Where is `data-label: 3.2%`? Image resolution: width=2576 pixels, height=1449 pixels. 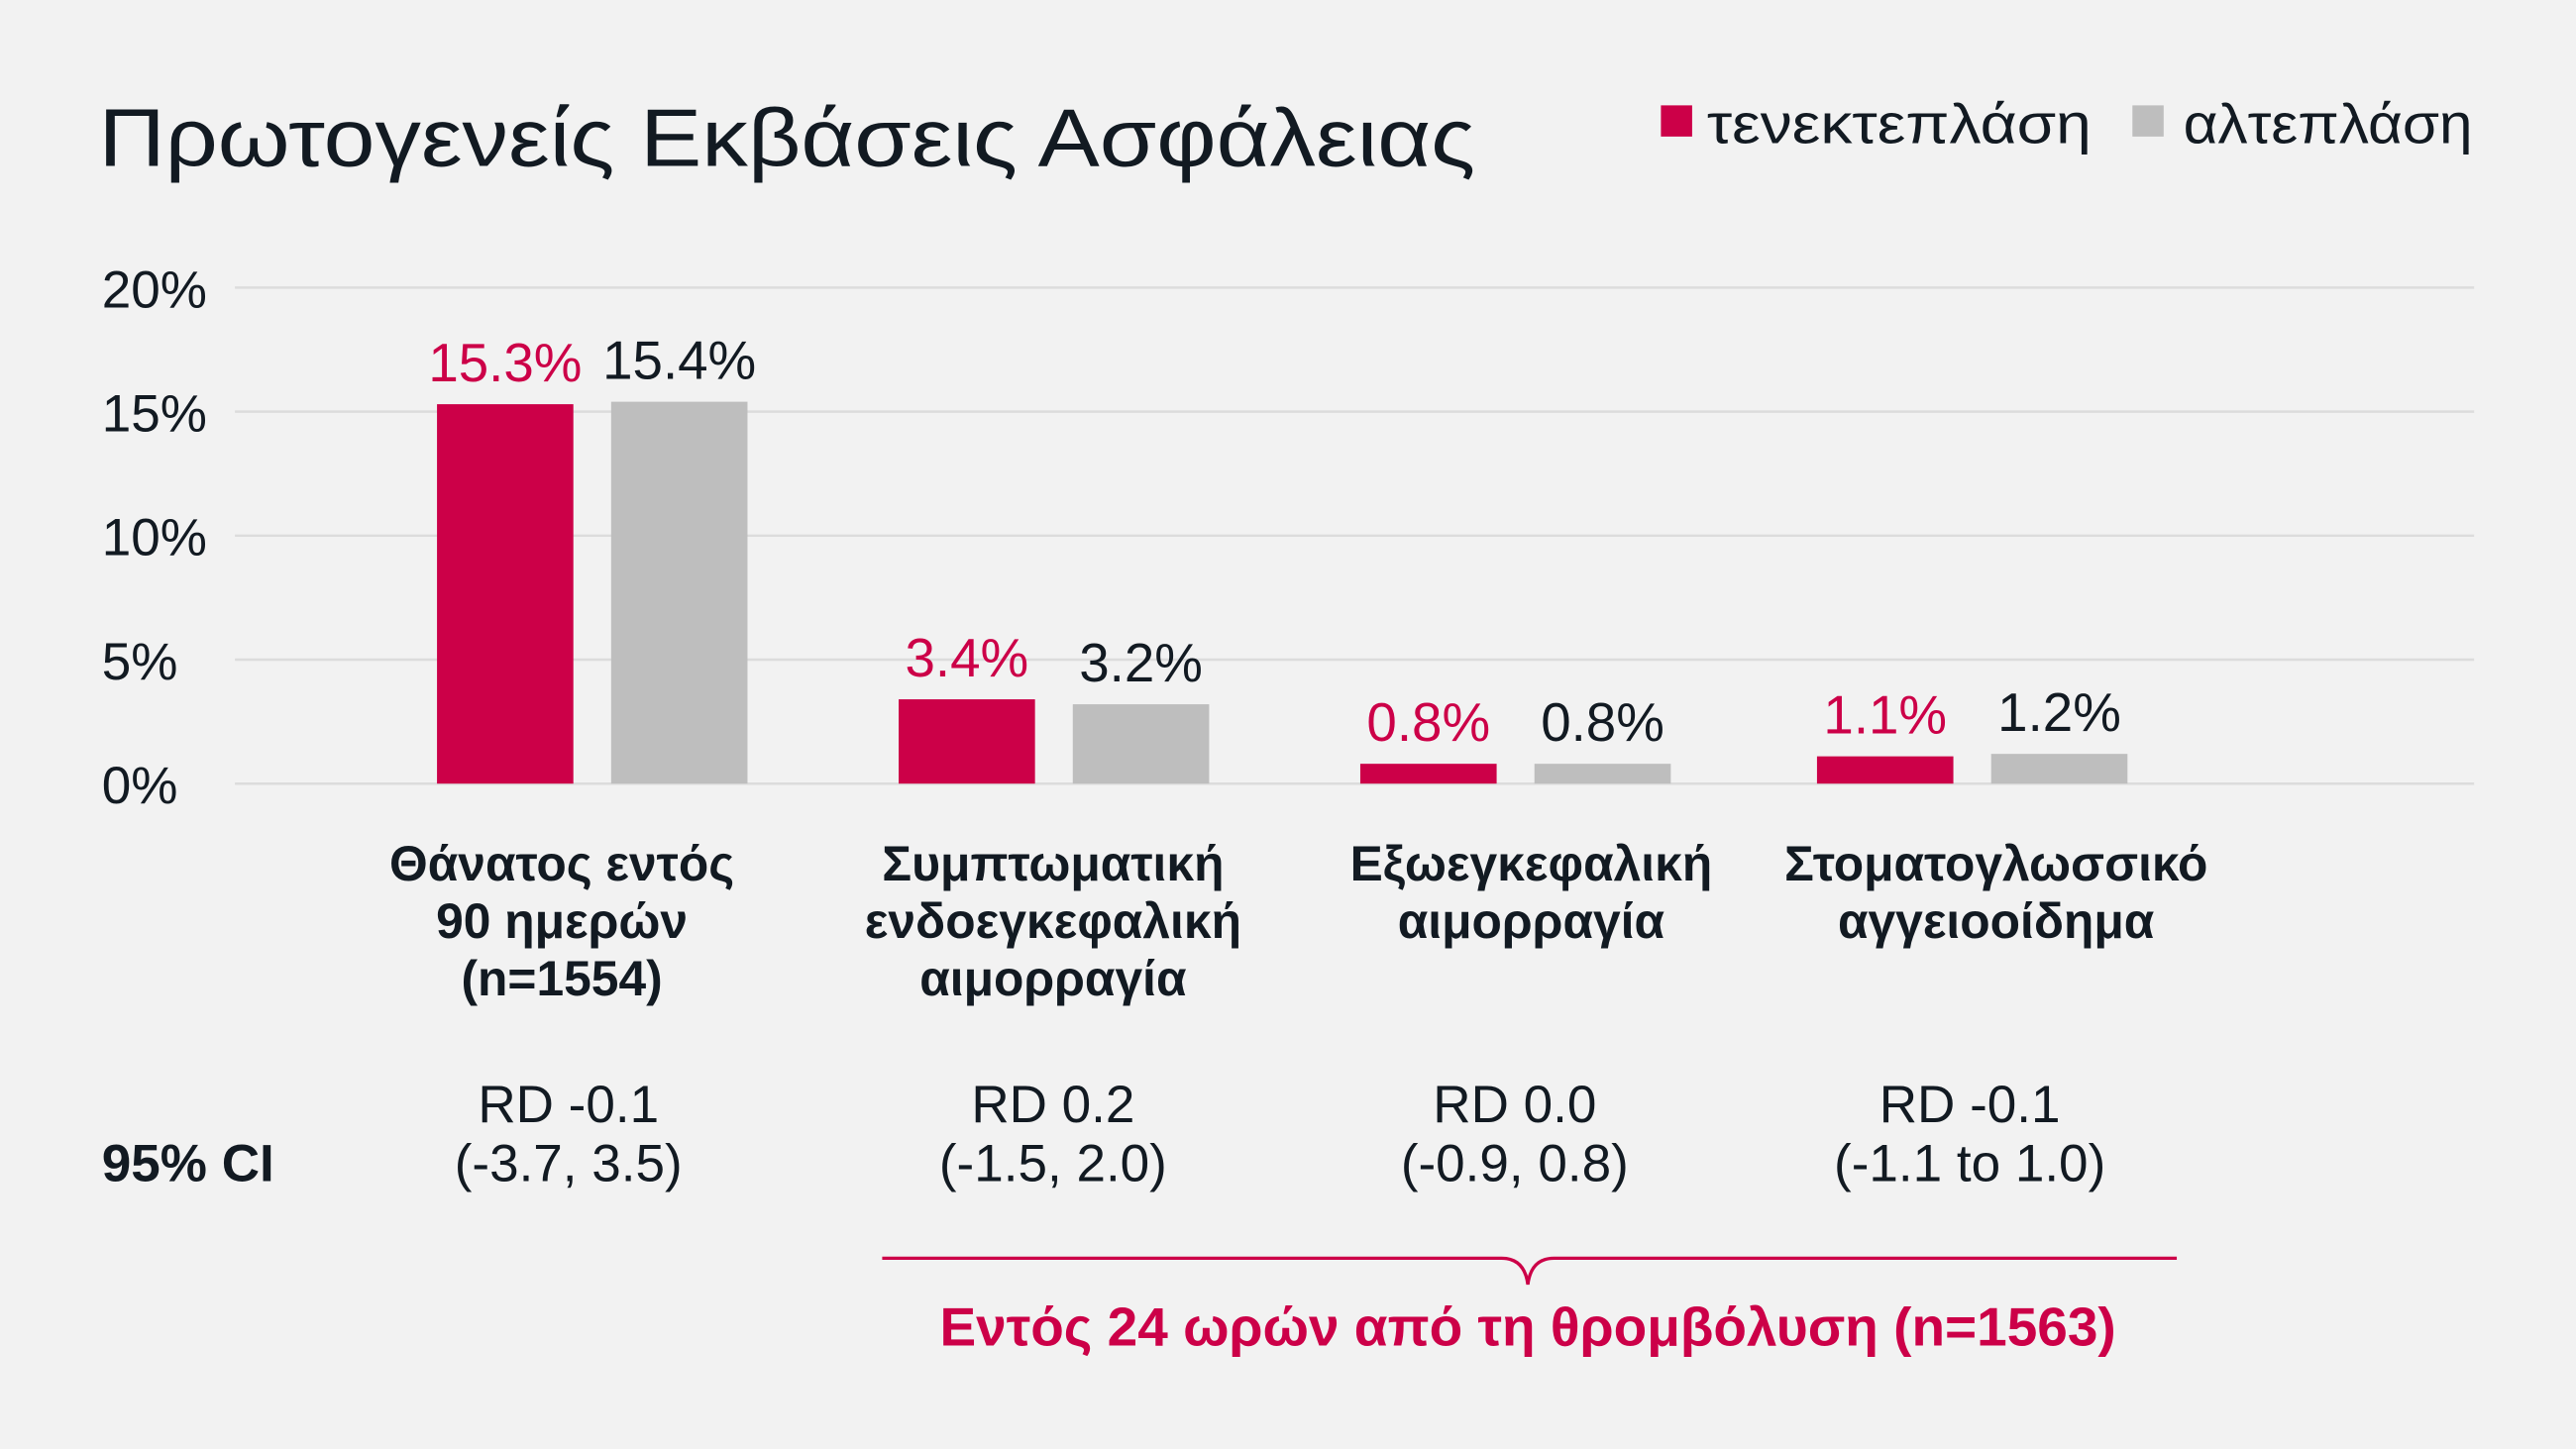 data-label: 3.2% is located at coordinates (1141, 662).